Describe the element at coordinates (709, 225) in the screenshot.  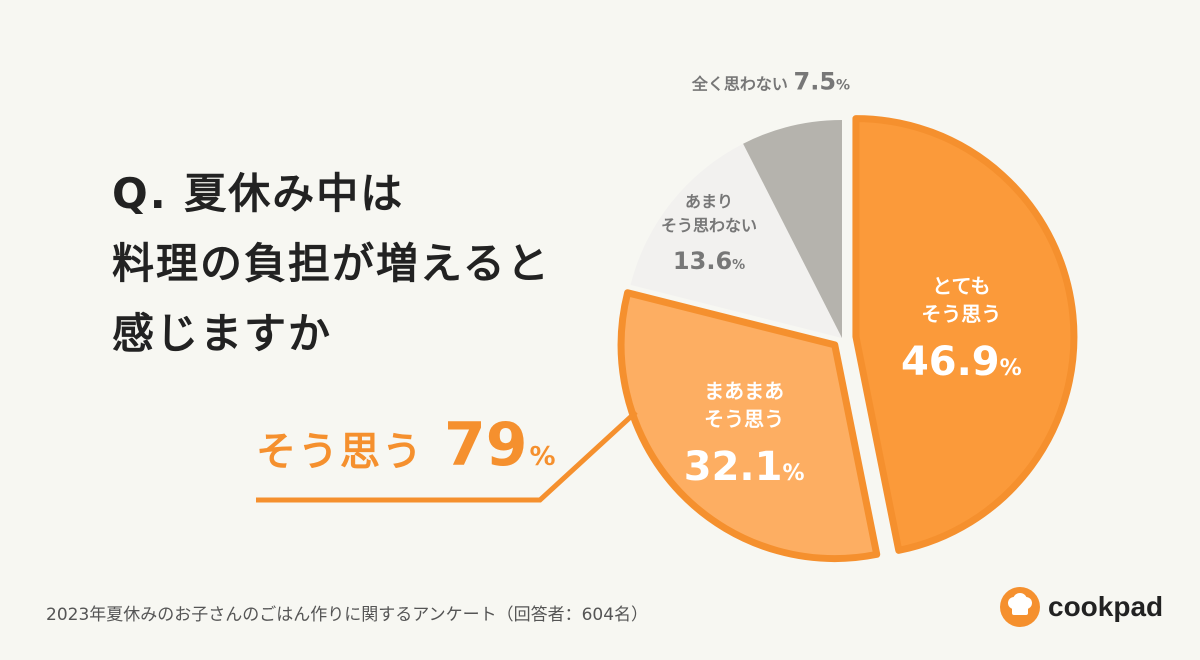
I see `slice-label-somewhat-disagree-line-2: そう思わない` at that location.